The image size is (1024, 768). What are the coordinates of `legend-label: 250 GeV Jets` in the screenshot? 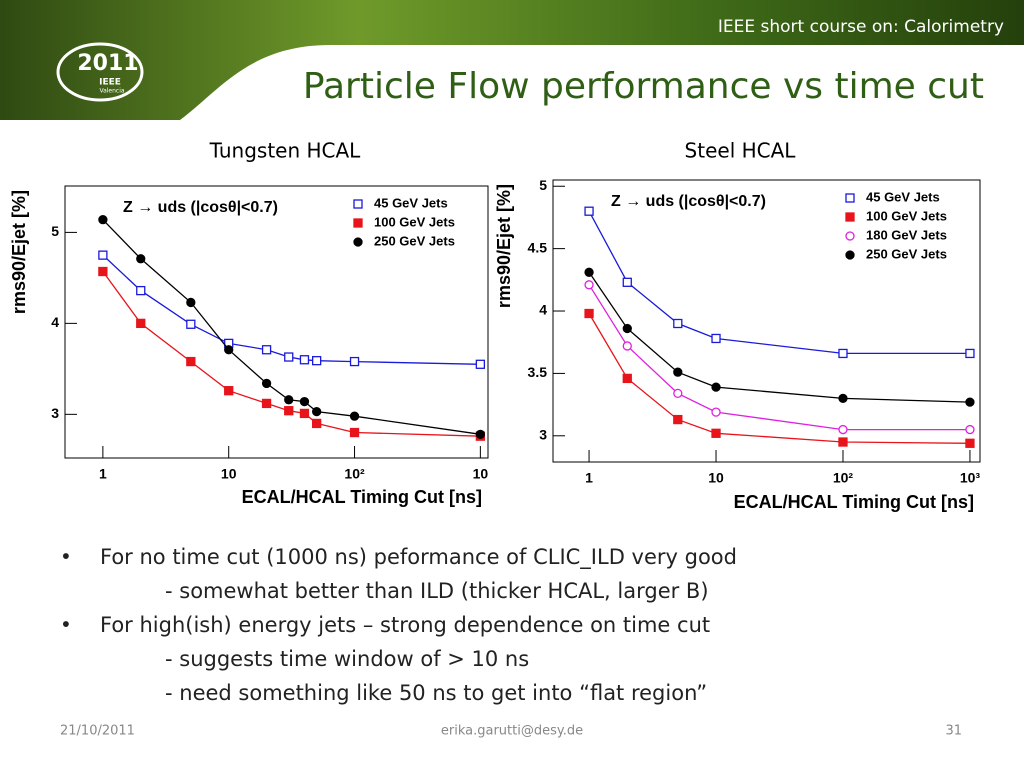 It's located at (906, 253).